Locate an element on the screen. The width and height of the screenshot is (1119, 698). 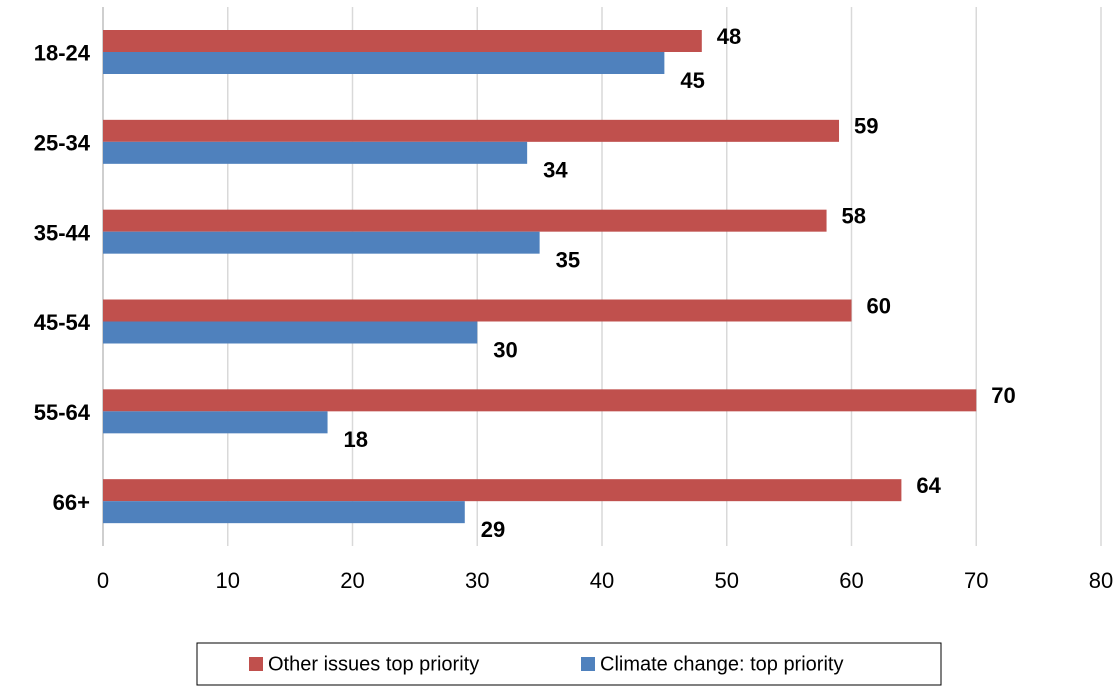
data-label: 70 is located at coordinates (1003, 395).